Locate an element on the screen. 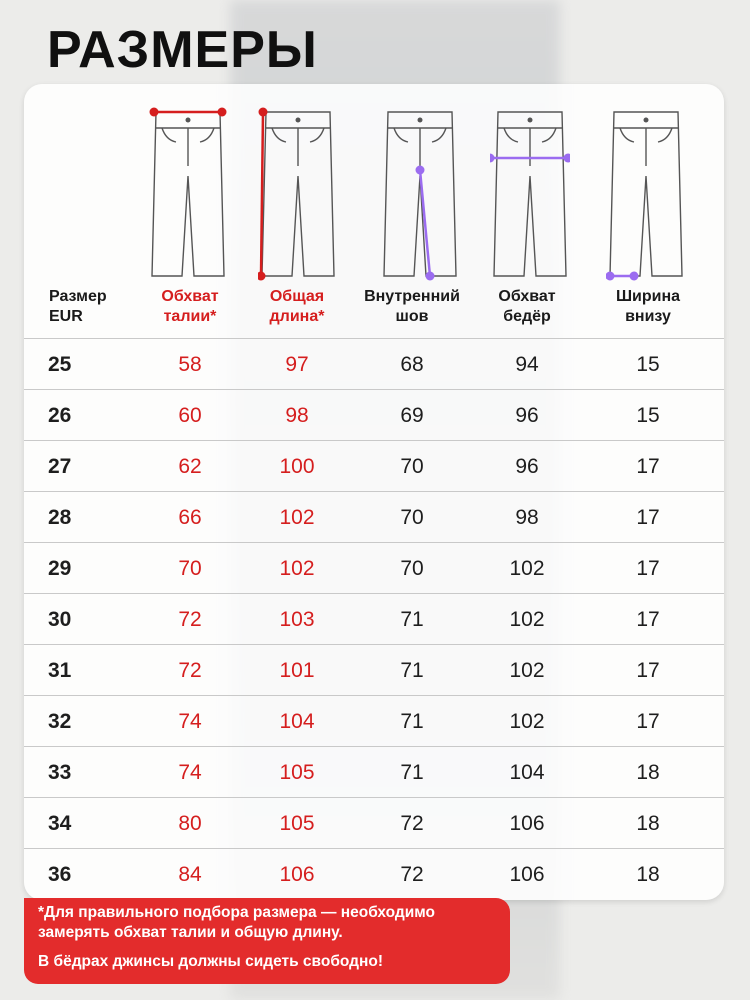  cell-inseam: 69 is located at coordinates (412, 415).